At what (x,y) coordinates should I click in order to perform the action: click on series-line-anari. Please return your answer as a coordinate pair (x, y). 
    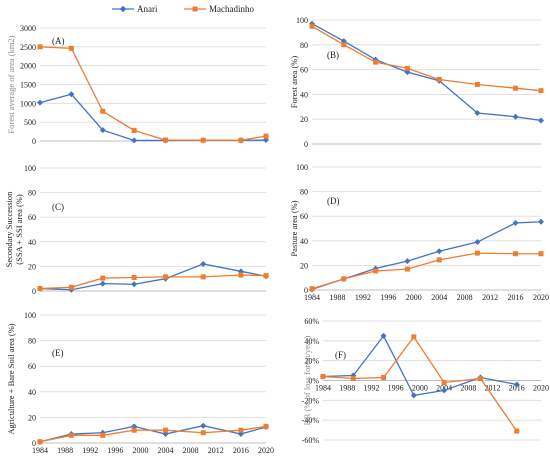
    Looking at the image, I should click on (153, 277).